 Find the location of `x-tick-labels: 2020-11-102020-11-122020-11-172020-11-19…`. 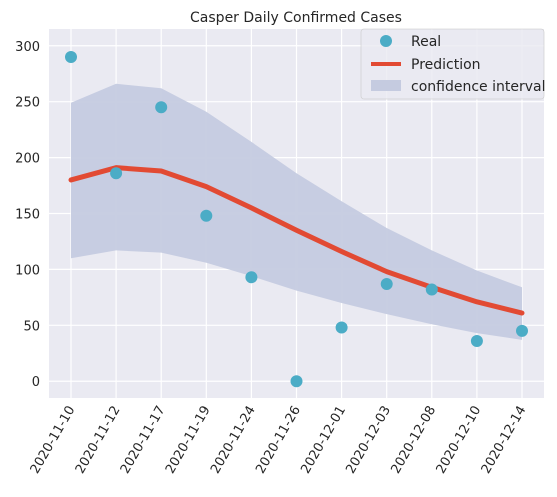

x-tick-labels: 2020-11-102020-11-122020-11-172020-11-19… is located at coordinates (279, 440).